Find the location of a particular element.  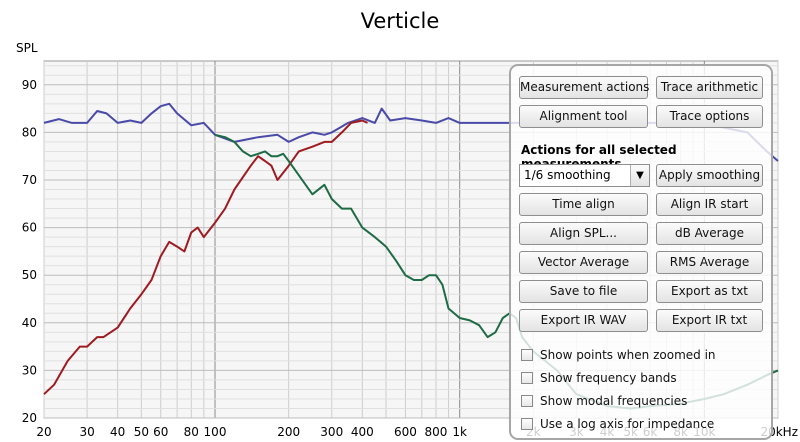

smoothing-select-value: 1/6 smoothing is located at coordinates (567, 175).